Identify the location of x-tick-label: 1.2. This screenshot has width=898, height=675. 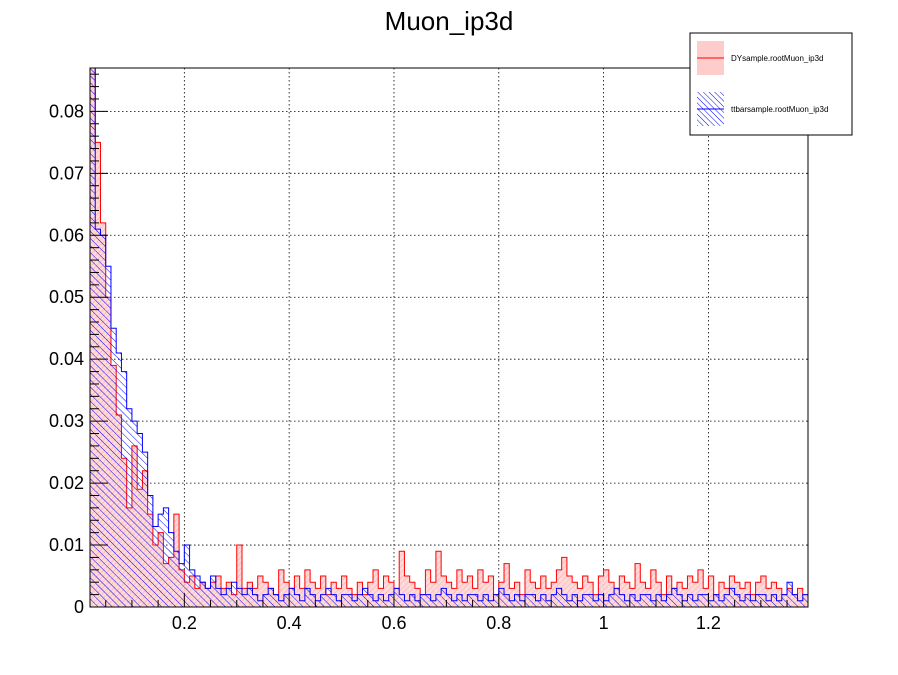
(708, 623).